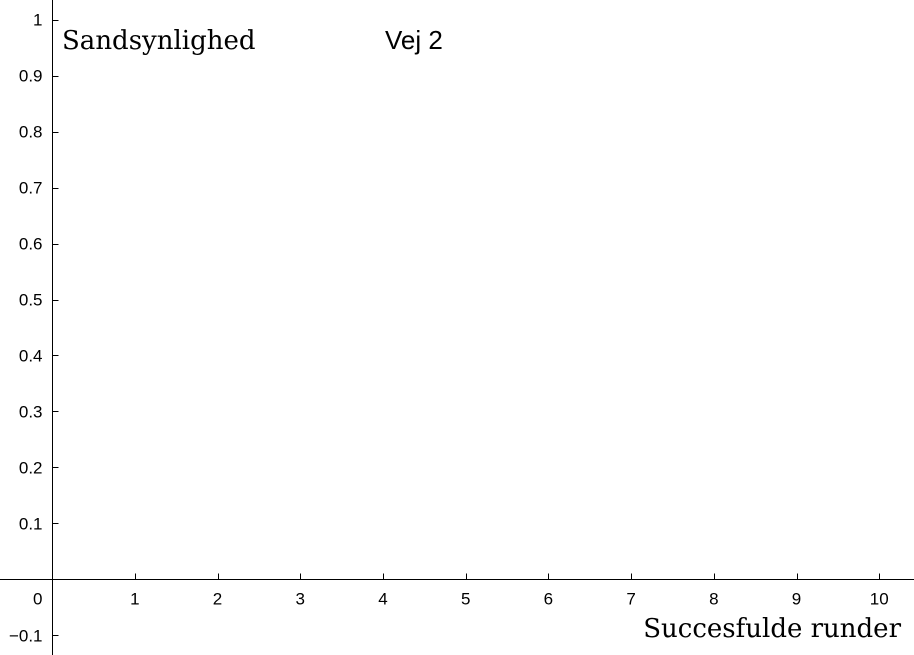  What do you see at coordinates (713, 599) in the screenshot?
I see `x-tick-label-8: 8` at bounding box center [713, 599].